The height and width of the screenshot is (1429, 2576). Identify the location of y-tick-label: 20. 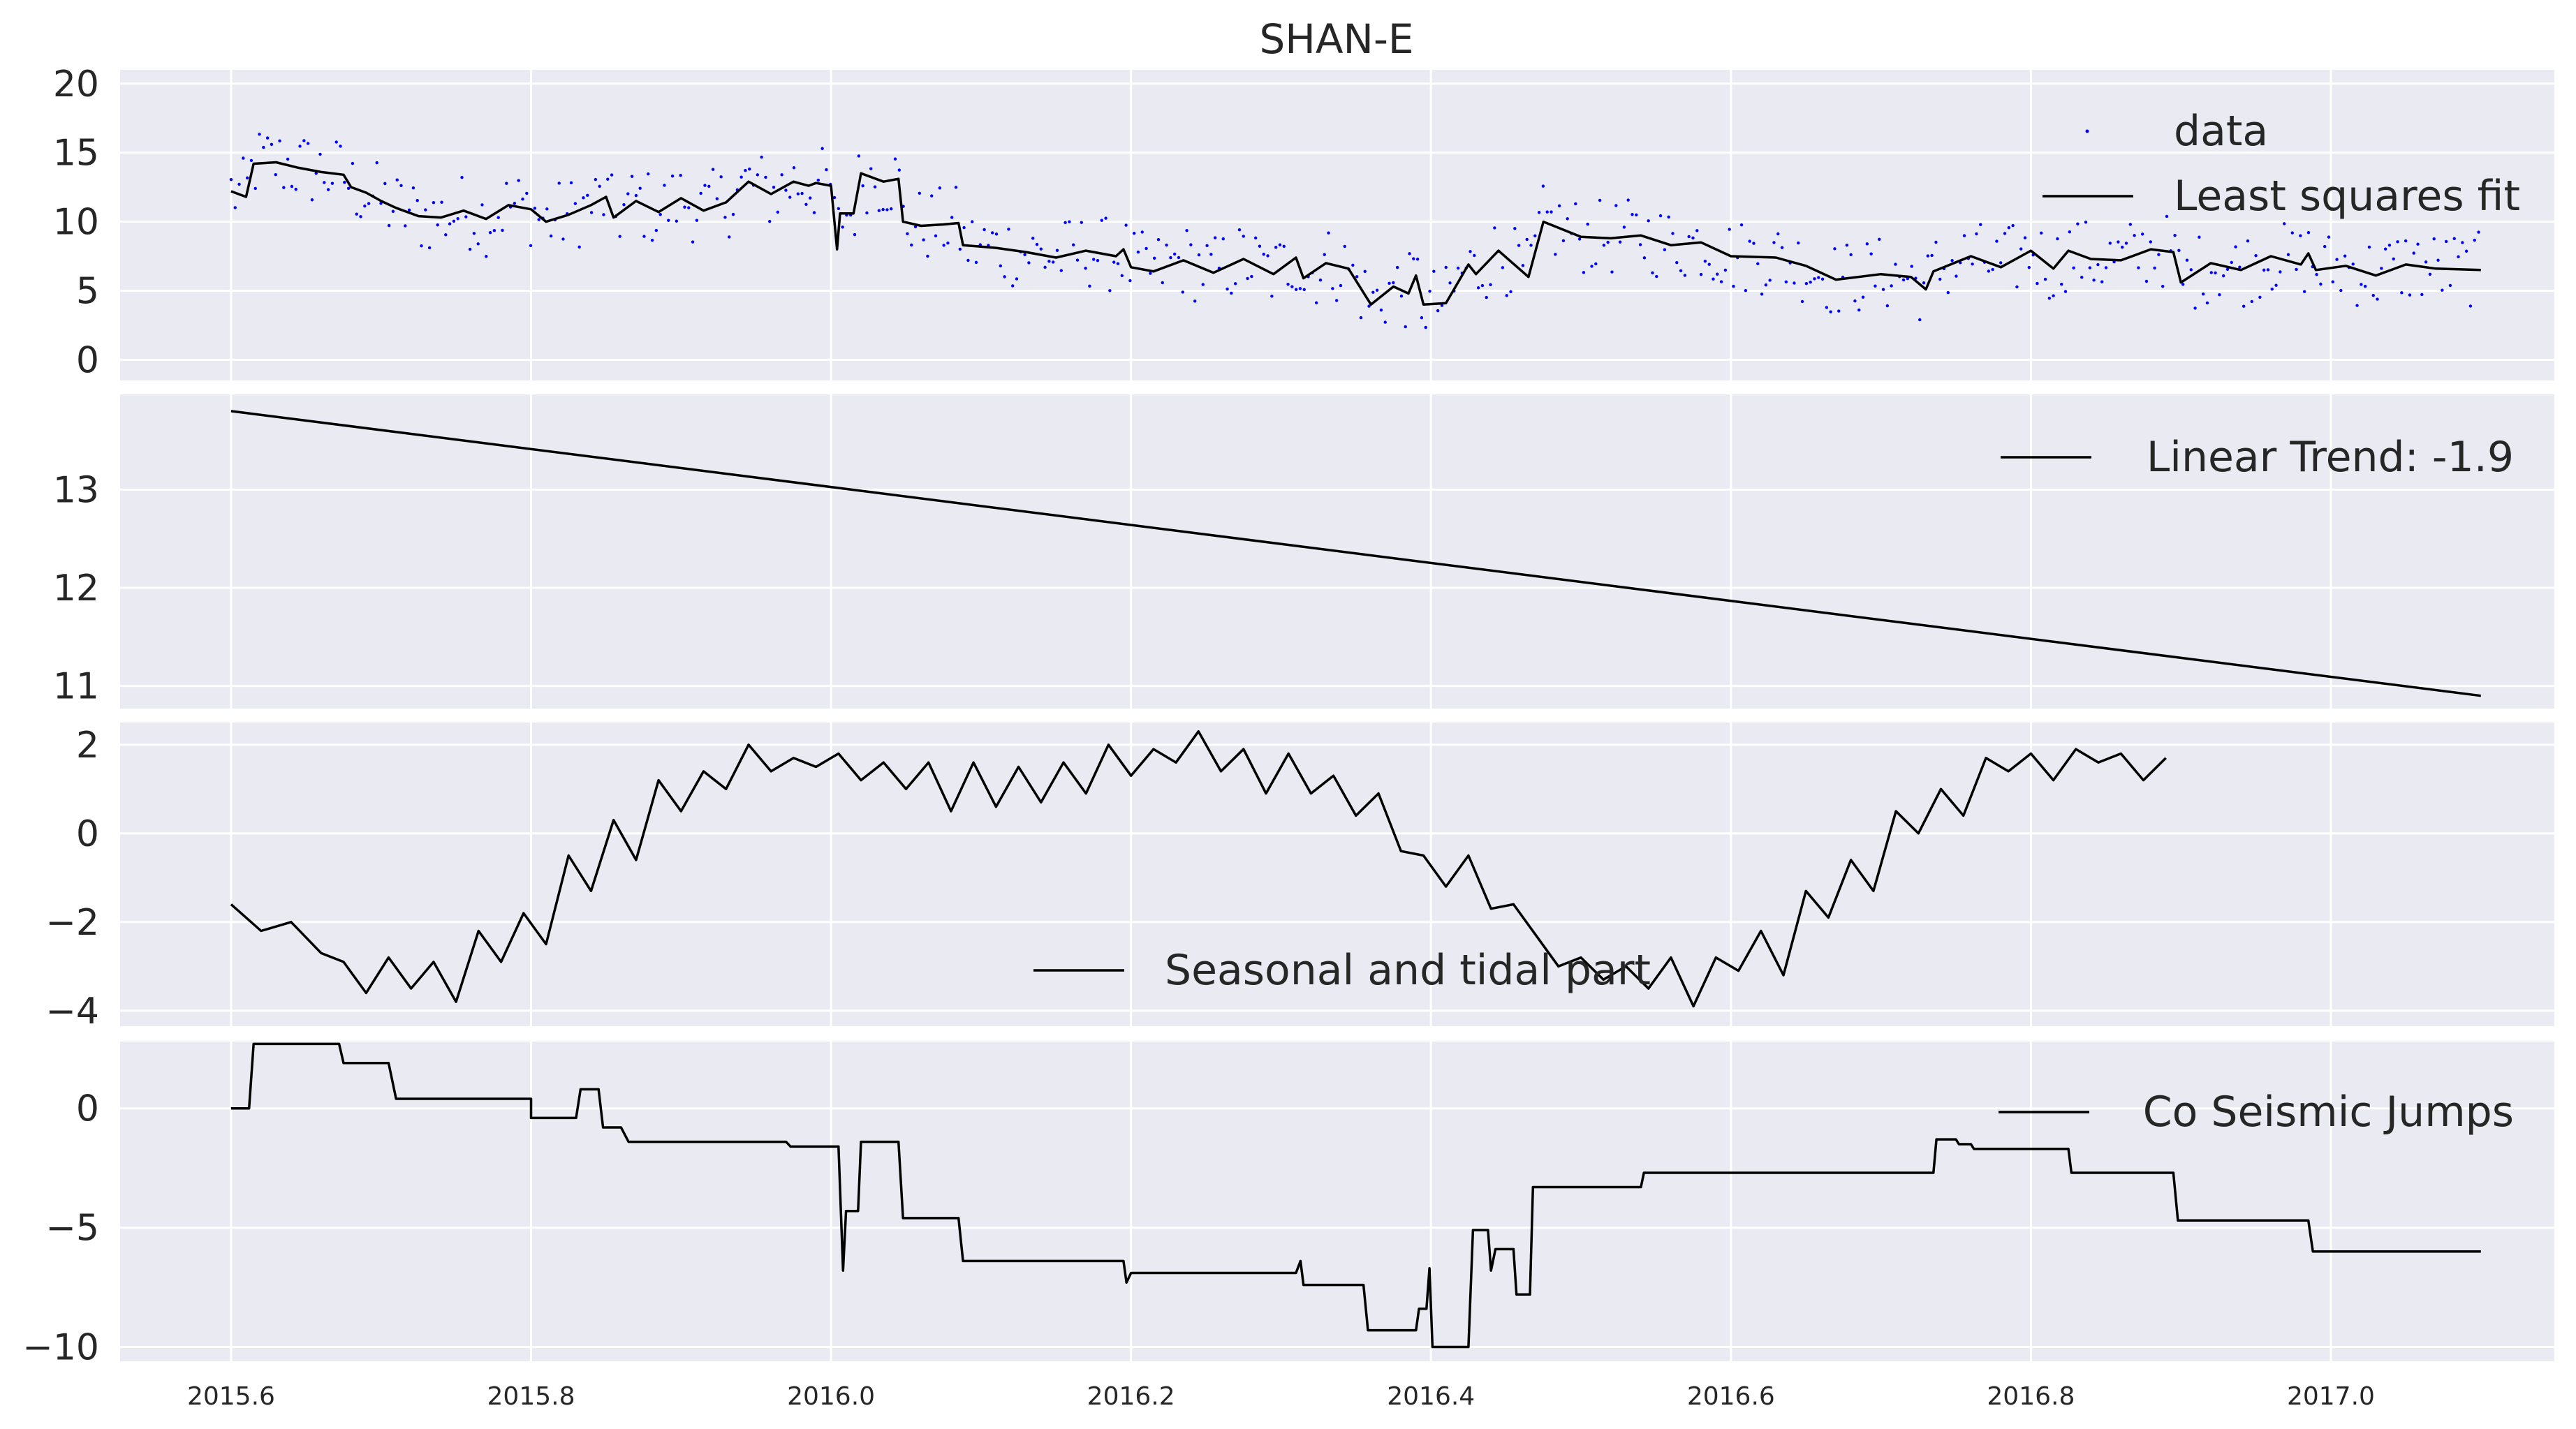
(76, 84).